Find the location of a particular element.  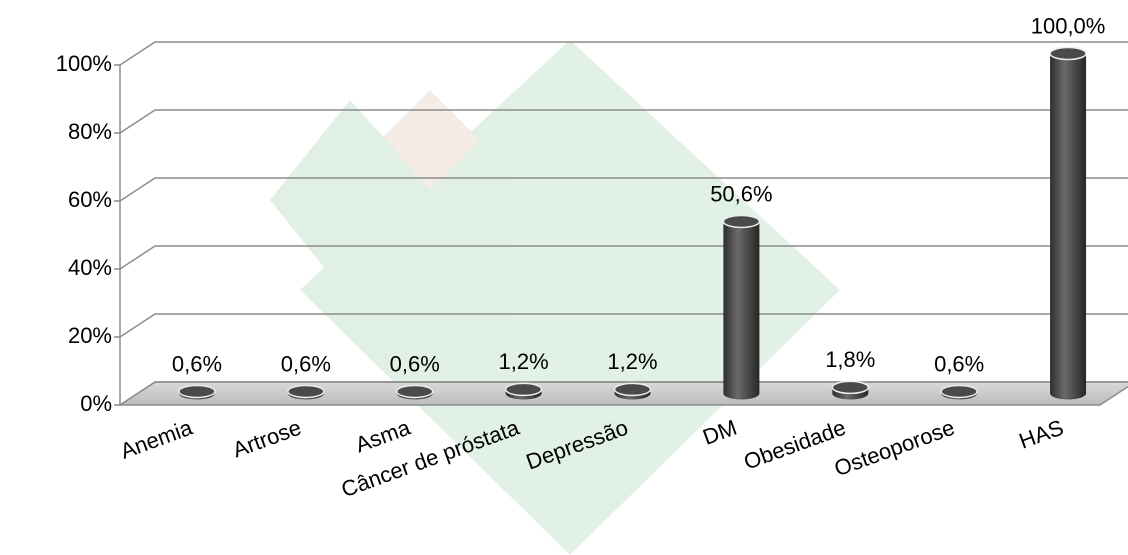

x-tick-label: Artrose is located at coordinates (266, 439).